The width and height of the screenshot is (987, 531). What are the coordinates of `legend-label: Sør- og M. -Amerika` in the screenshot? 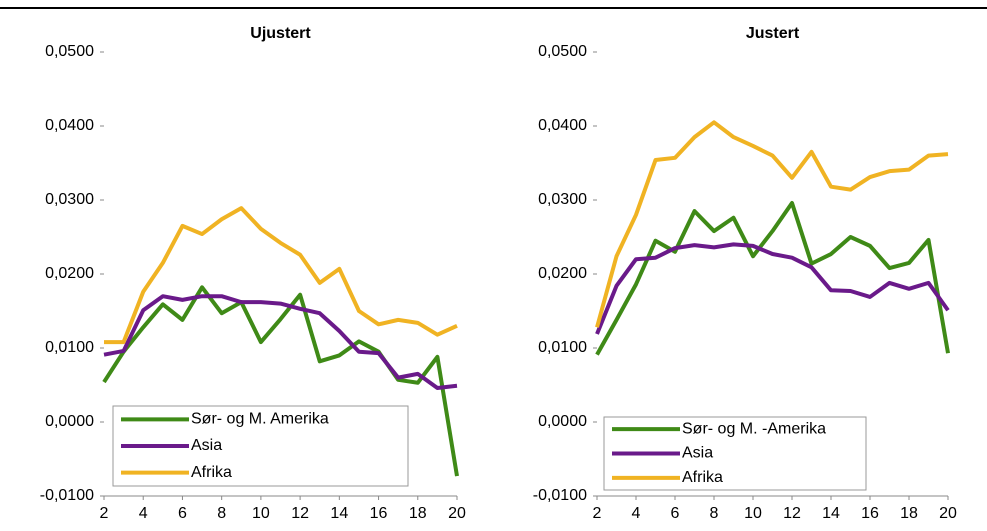 It's located at (754, 428).